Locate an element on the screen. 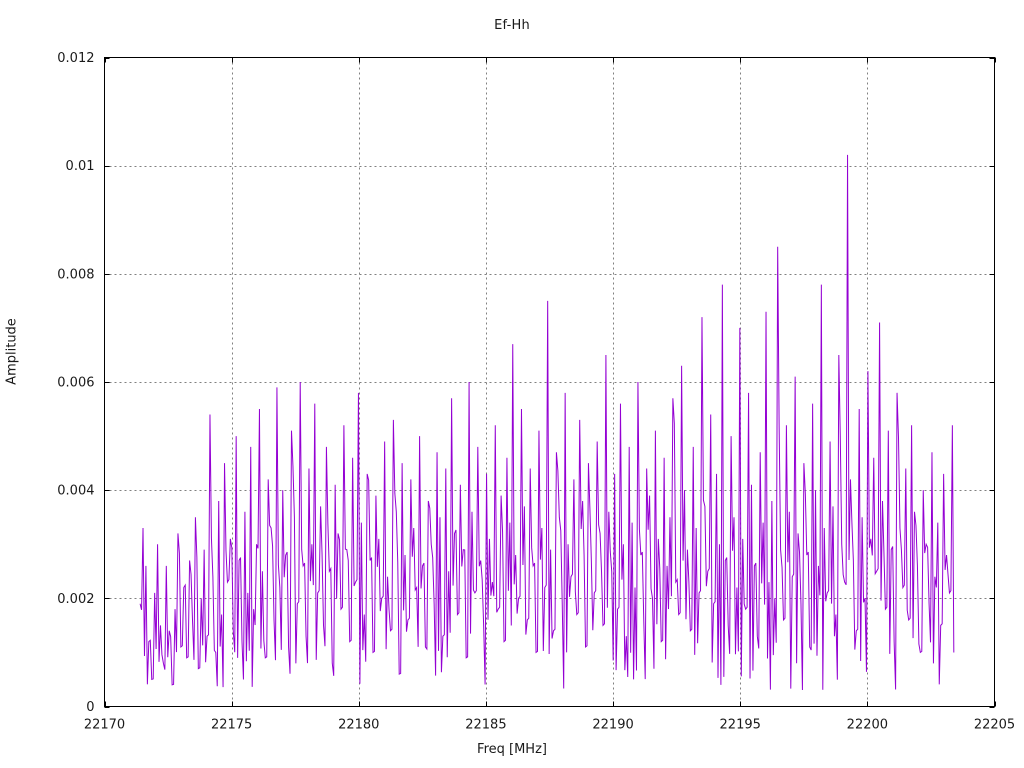 This screenshot has height=768, width=1024. y-tick-label: 0.008 is located at coordinates (75, 274).